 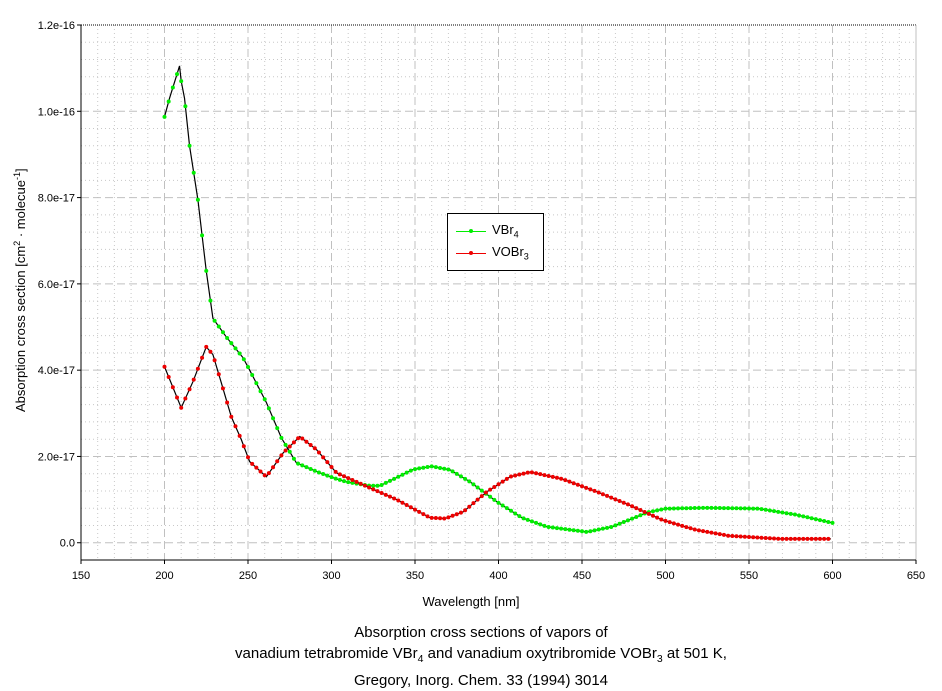 I want to click on x-tick-label: 450, so click(x=582, y=576).